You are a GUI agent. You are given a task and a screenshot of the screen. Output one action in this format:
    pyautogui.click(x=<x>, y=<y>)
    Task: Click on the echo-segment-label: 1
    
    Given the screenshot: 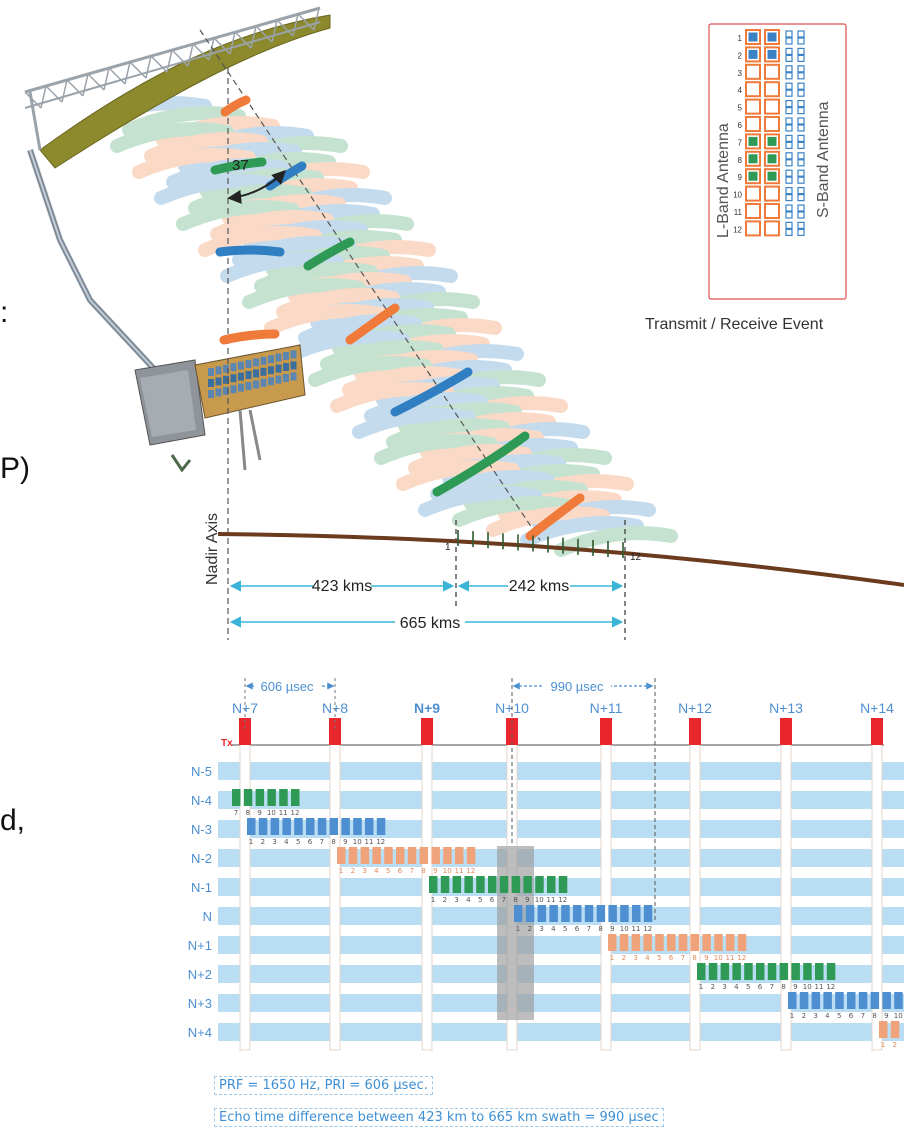 What is the action you would take?
    pyautogui.click(x=251, y=842)
    